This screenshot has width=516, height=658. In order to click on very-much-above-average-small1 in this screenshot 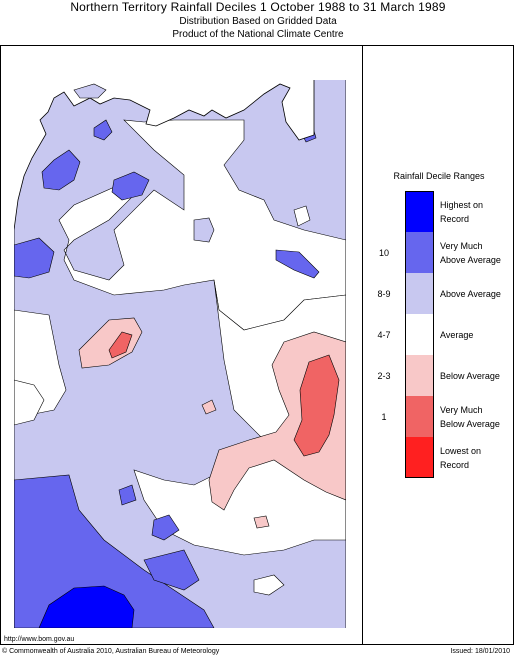, I will do `click(165, 527)`.